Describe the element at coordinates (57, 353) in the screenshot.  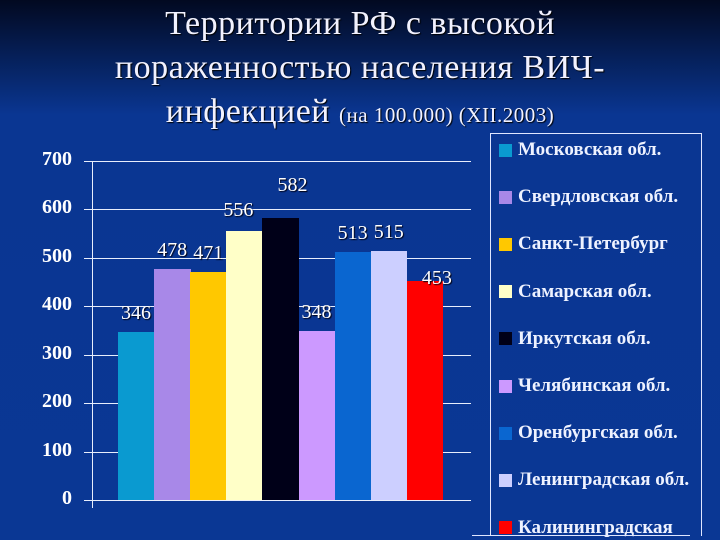
I see `y-tick-label: 300` at that location.